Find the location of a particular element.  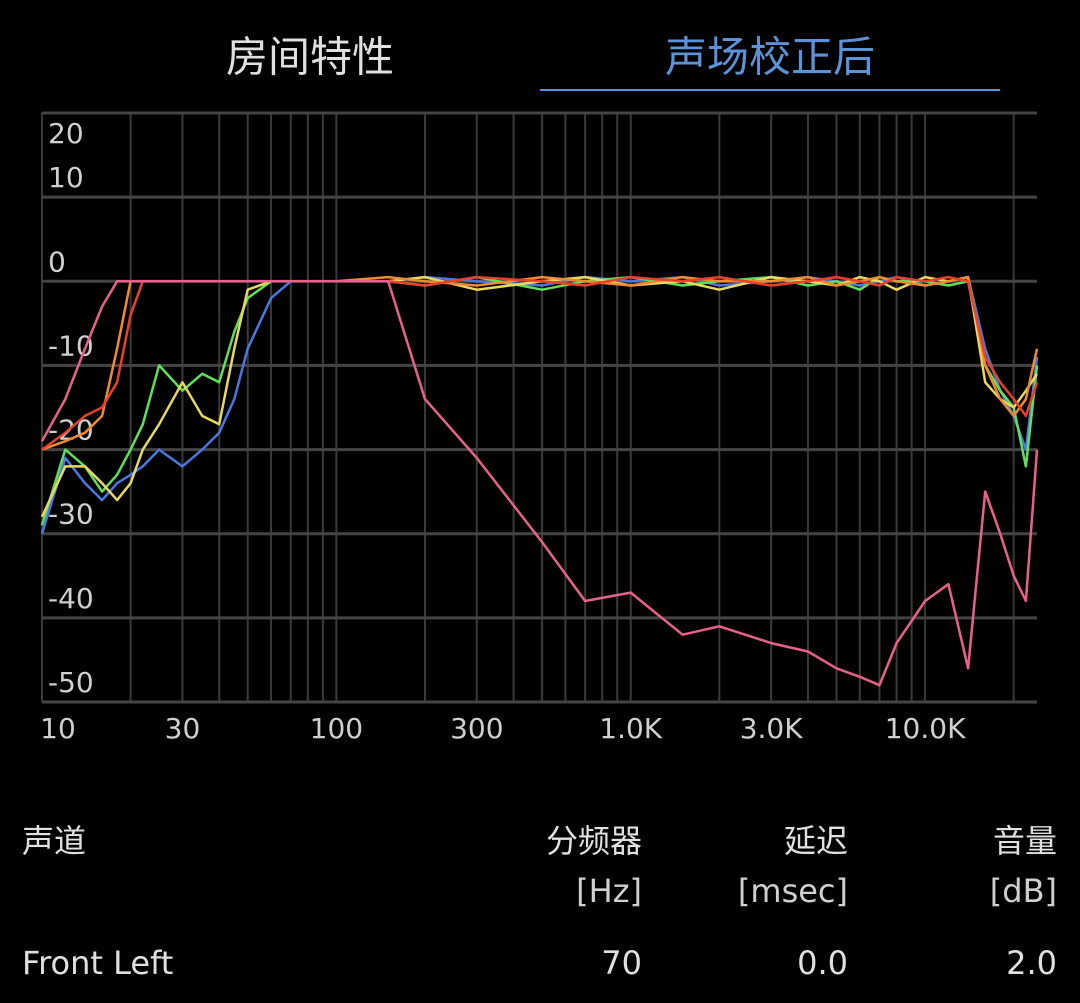

y-tick-label: -30 is located at coordinates (71, 514).